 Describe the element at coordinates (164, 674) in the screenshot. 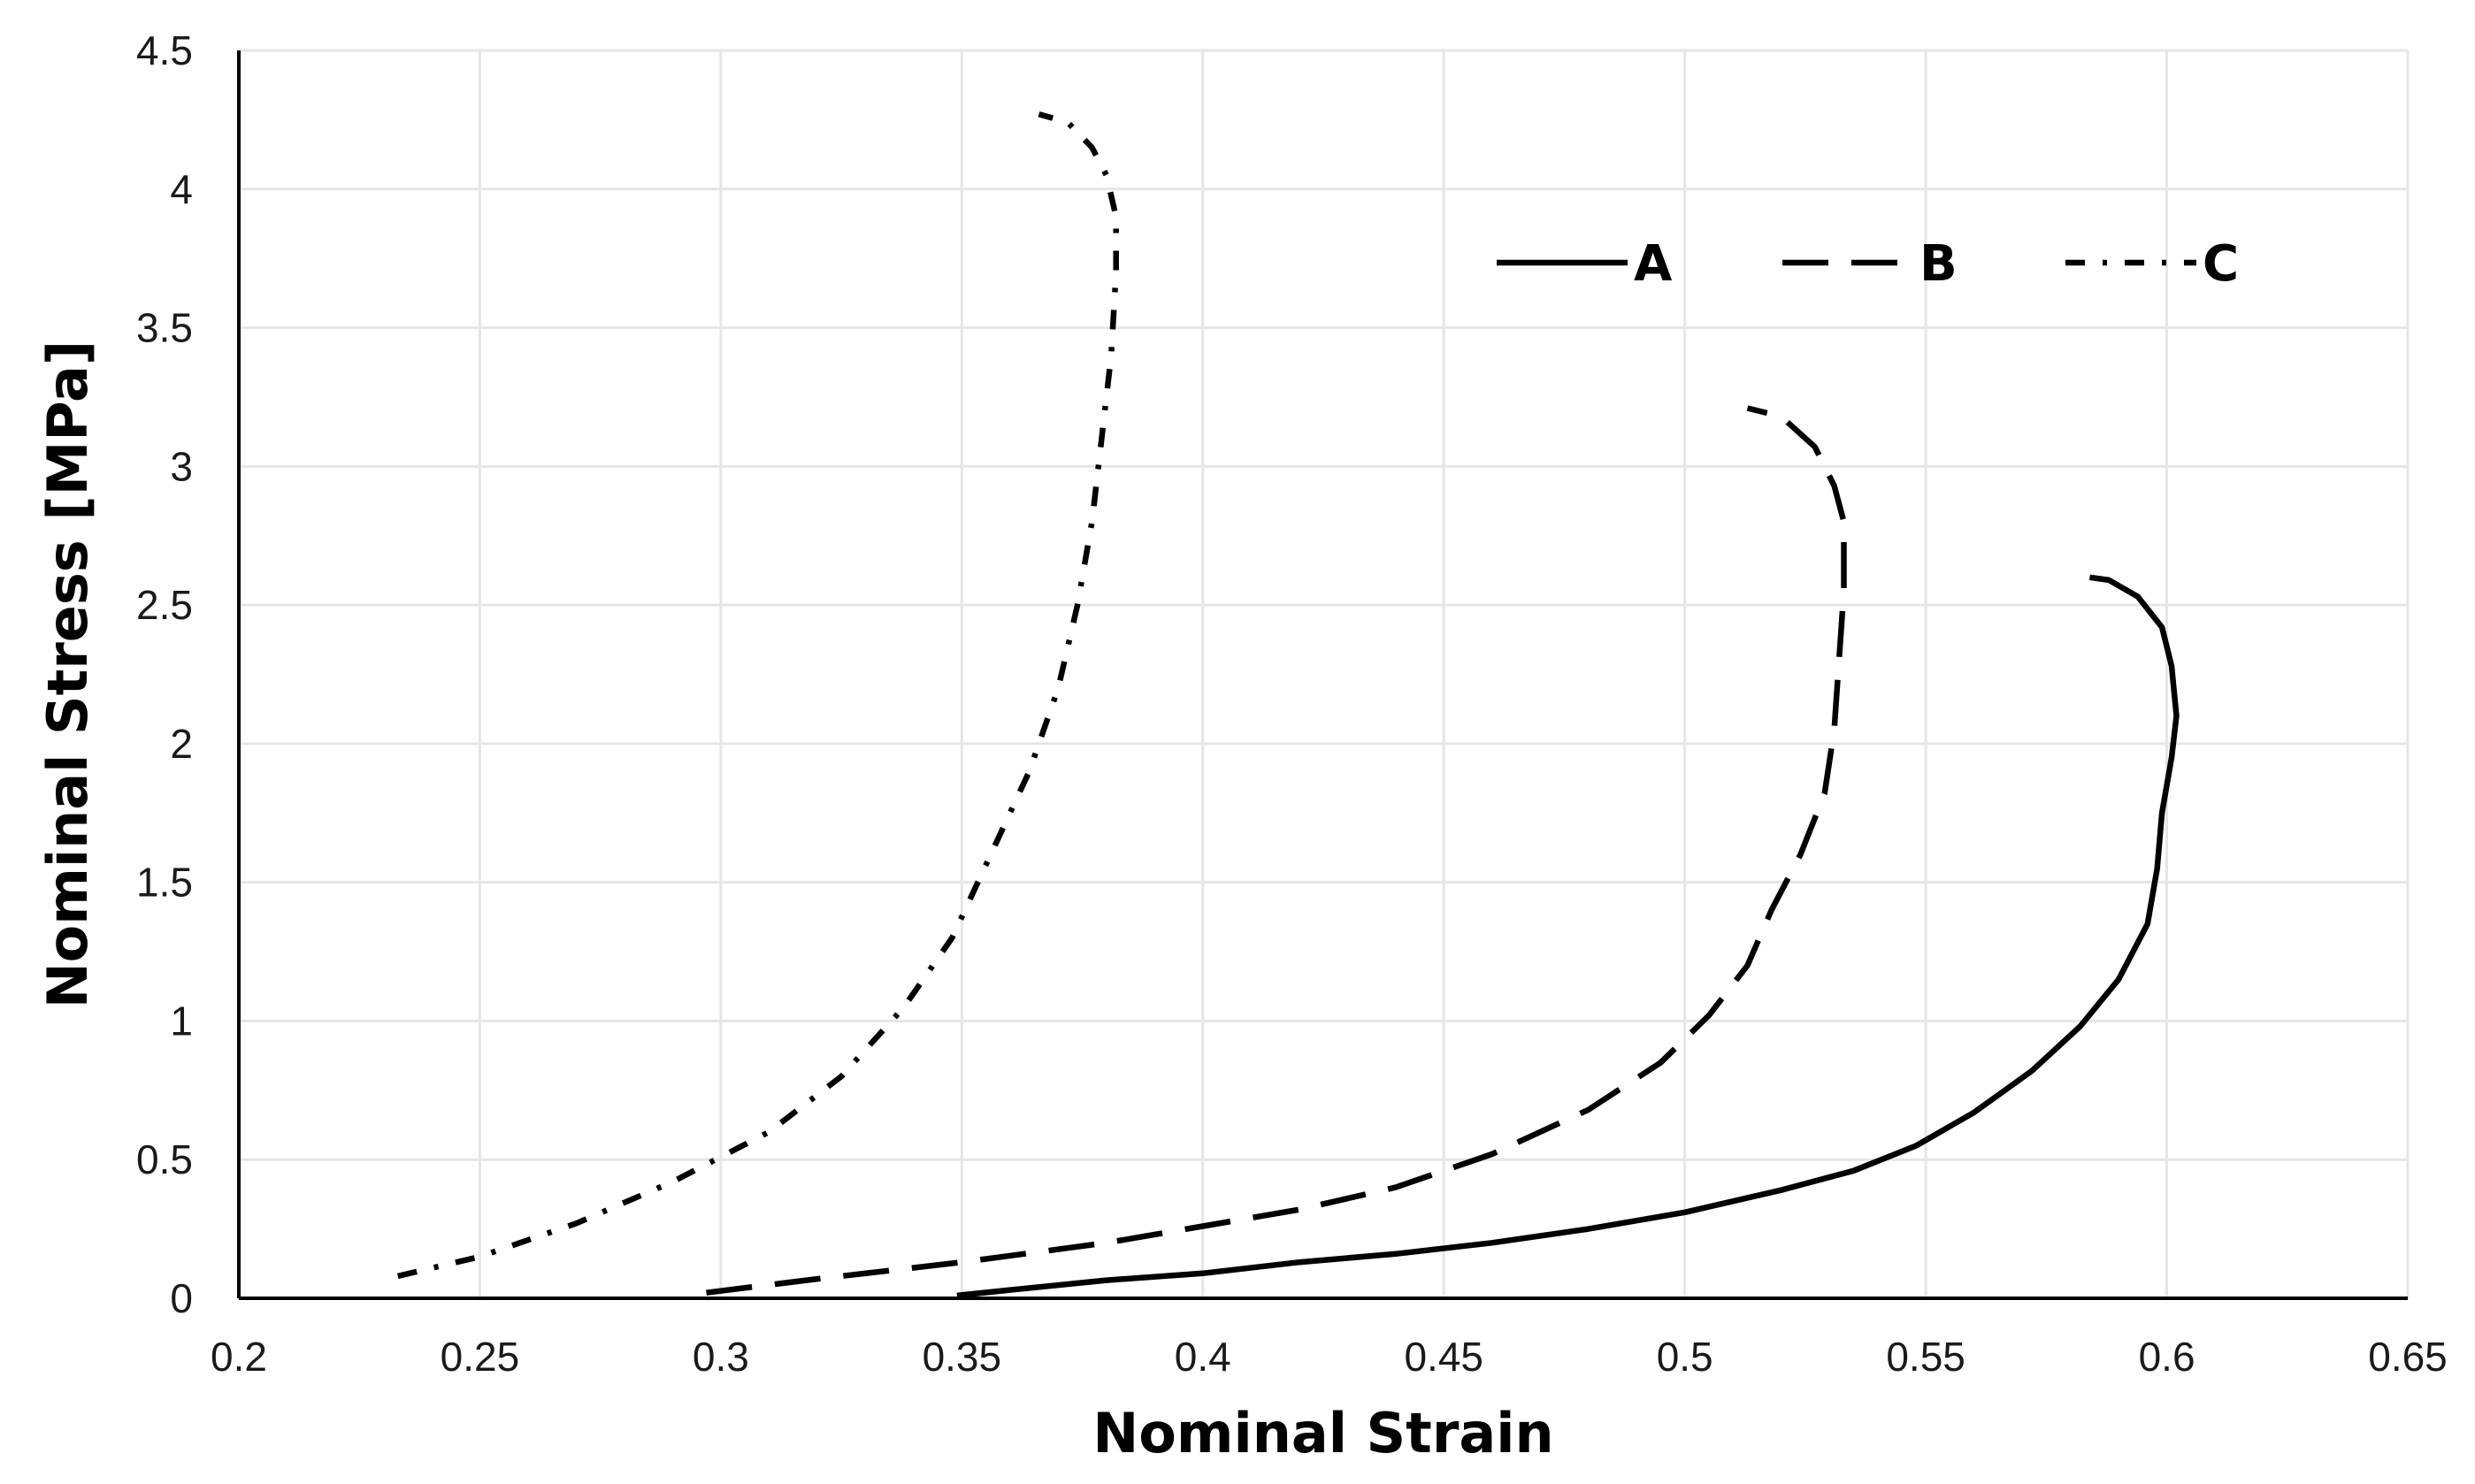

I see `y-tick-labels: 0 0.5 1 1.5 2 2.5 3 3.5 4 4.5` at that location.